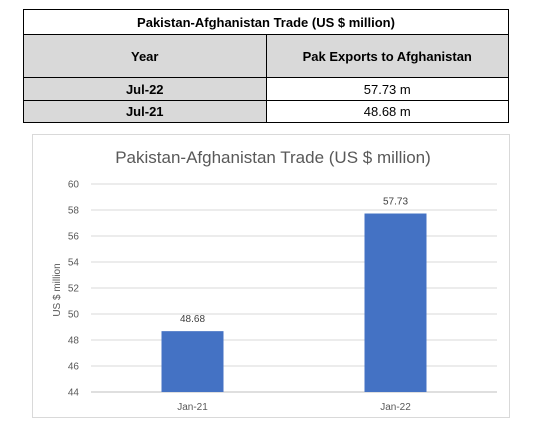 This screenshot has height=422, width=533. What do you see at coordinates (74, 211) in the screenshot?
I see `y-tick-label: 58` at bounding box center [74, 211].